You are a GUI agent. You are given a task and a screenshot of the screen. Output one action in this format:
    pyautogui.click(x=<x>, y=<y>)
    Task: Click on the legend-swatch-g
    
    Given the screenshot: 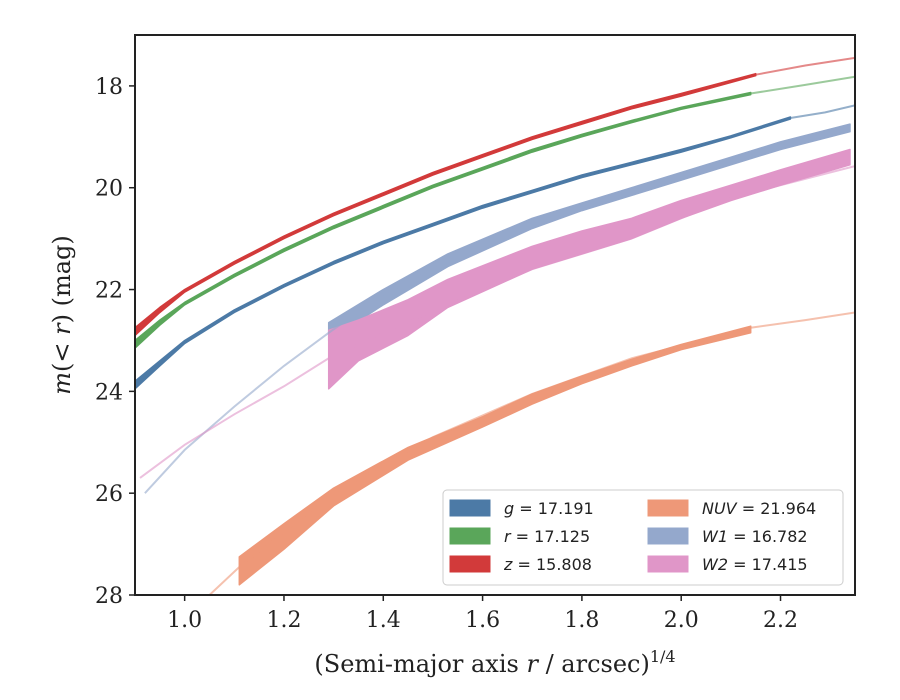 What is the action you would take?
    pyautogui.click(x=470, y=508)
    